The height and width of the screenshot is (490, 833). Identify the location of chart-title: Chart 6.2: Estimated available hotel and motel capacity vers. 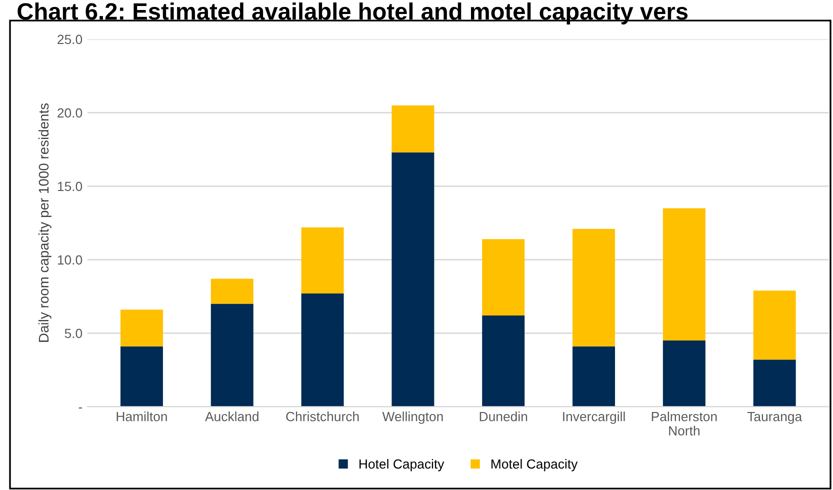
(353, 13).